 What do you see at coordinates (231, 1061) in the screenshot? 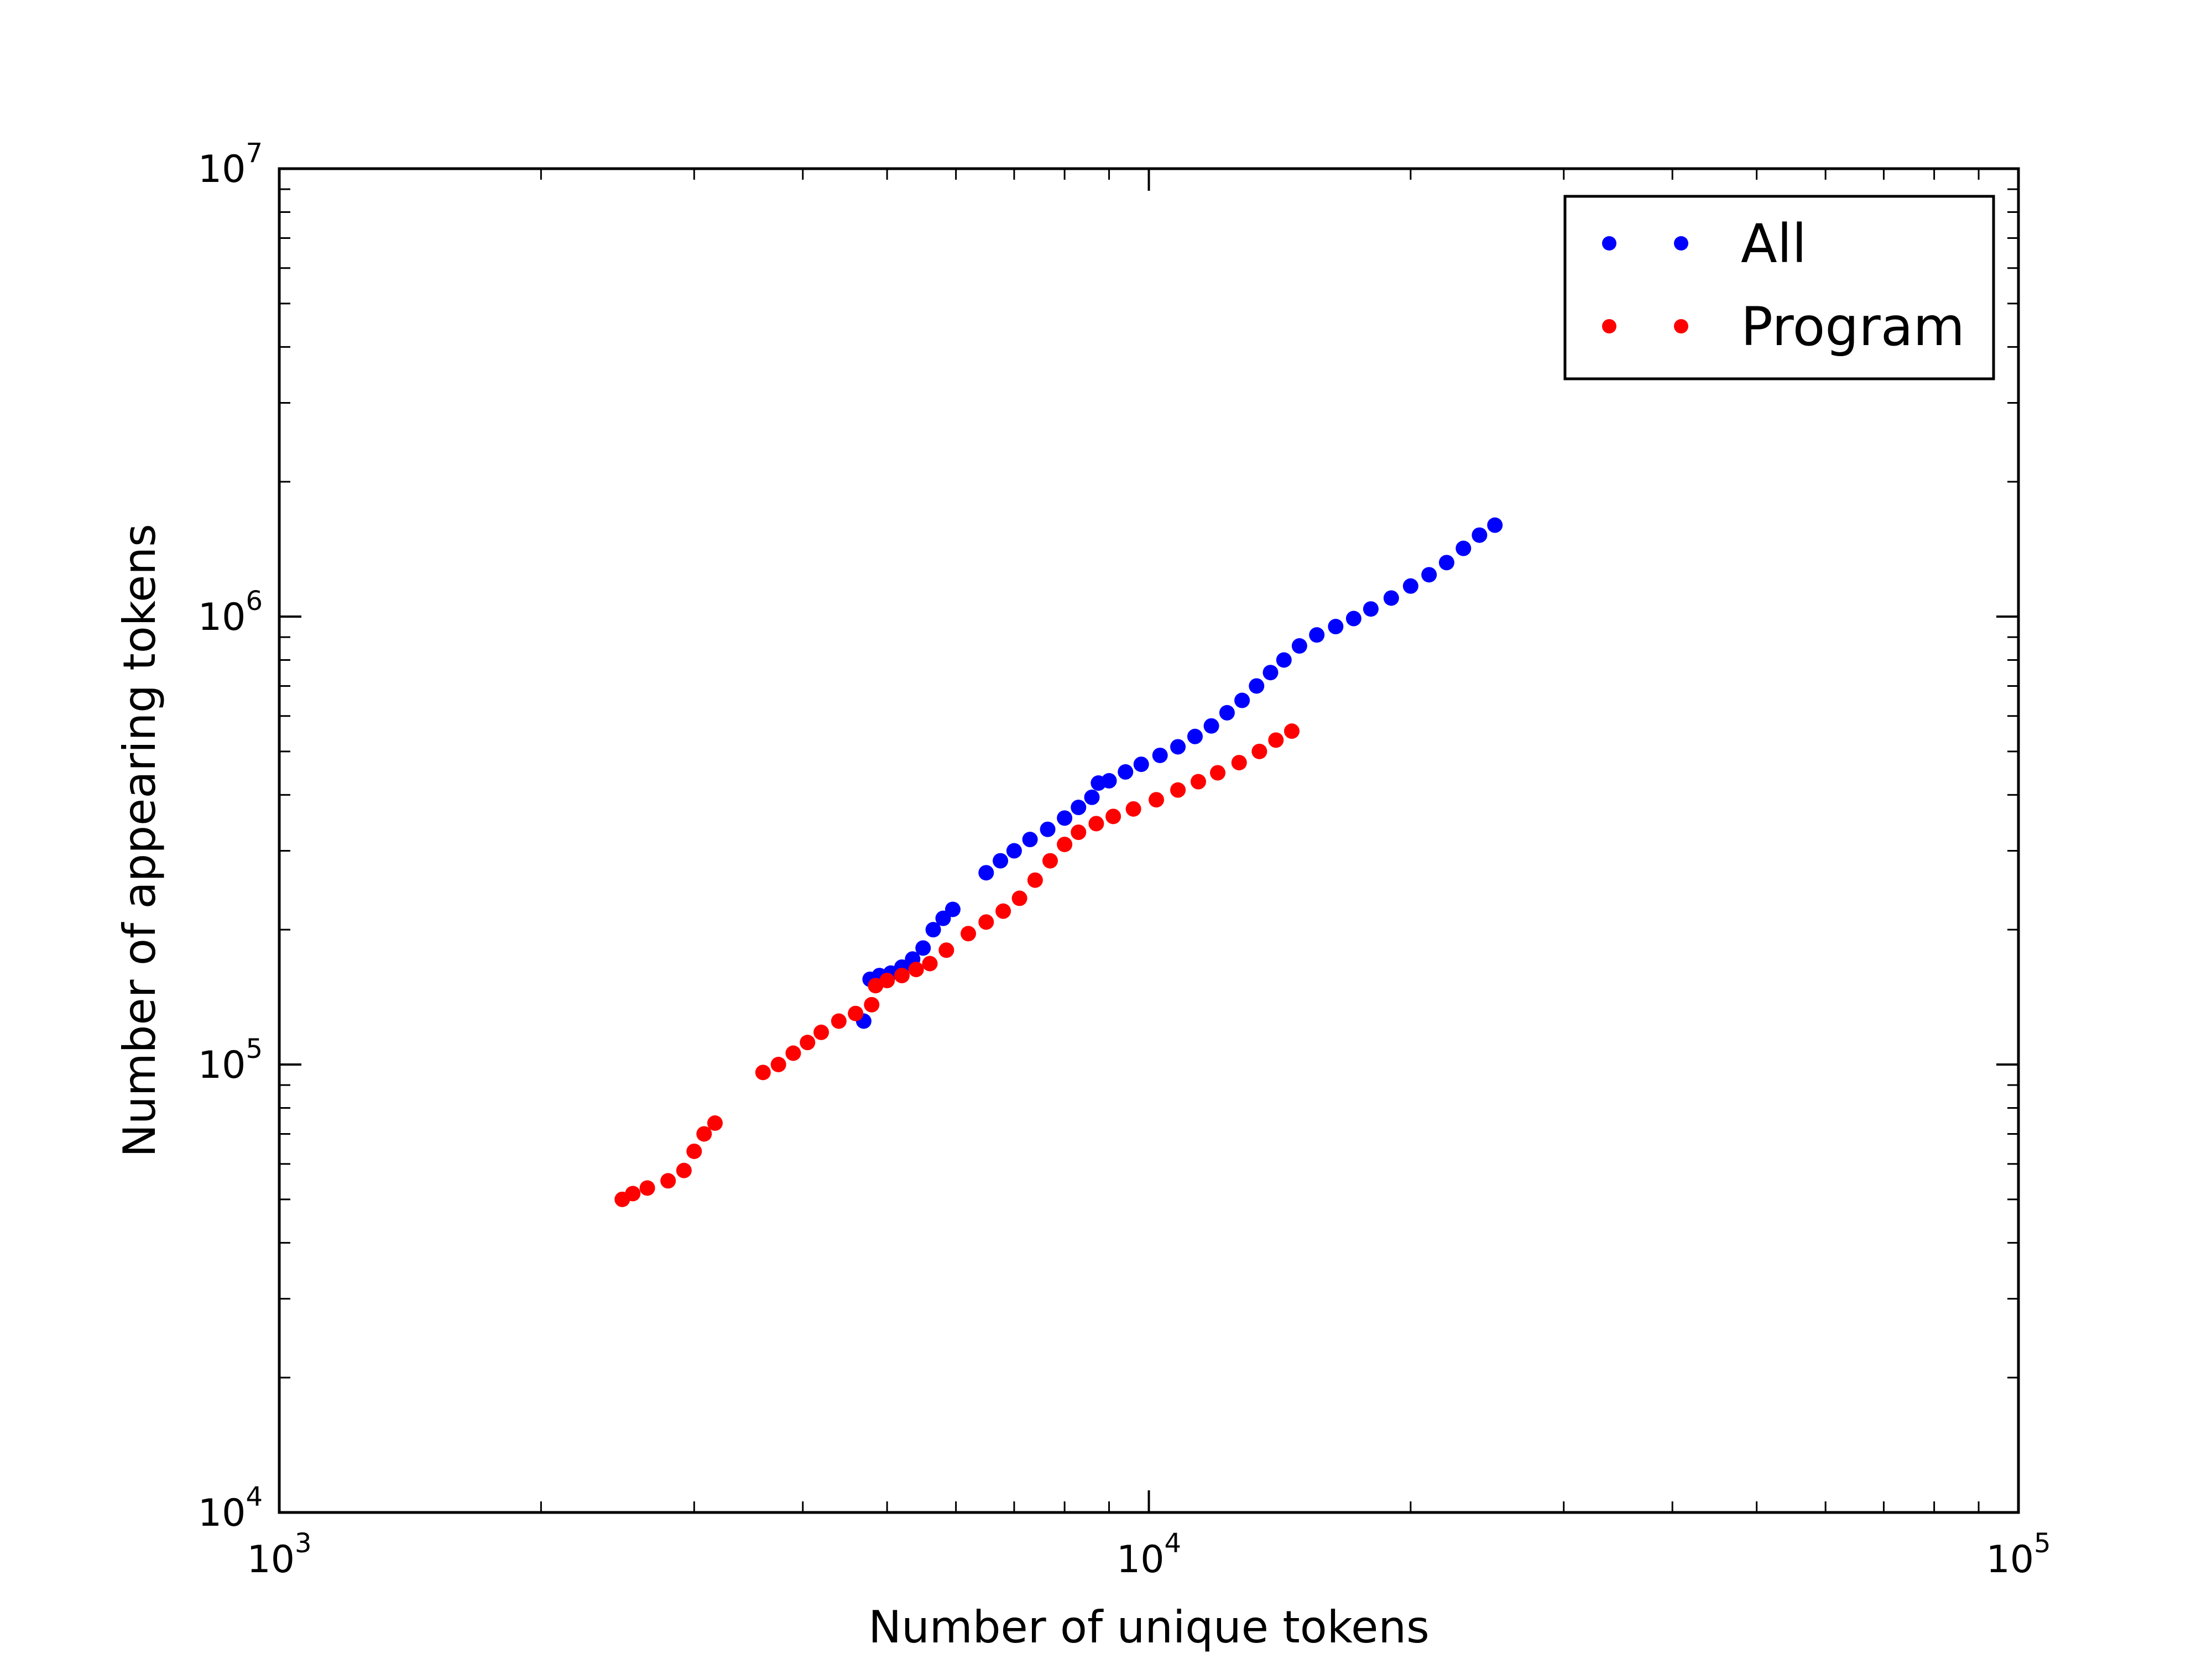
I see `y-tick-label: 10⁵` at bounding box center [231, 1061].